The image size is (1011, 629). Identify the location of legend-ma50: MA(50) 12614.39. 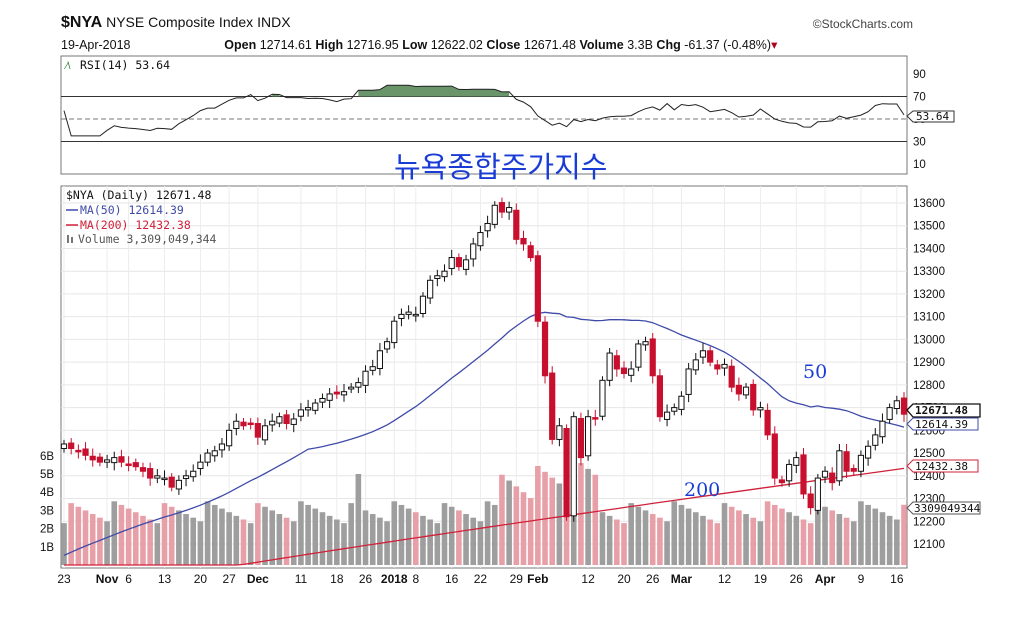
(132, 210).